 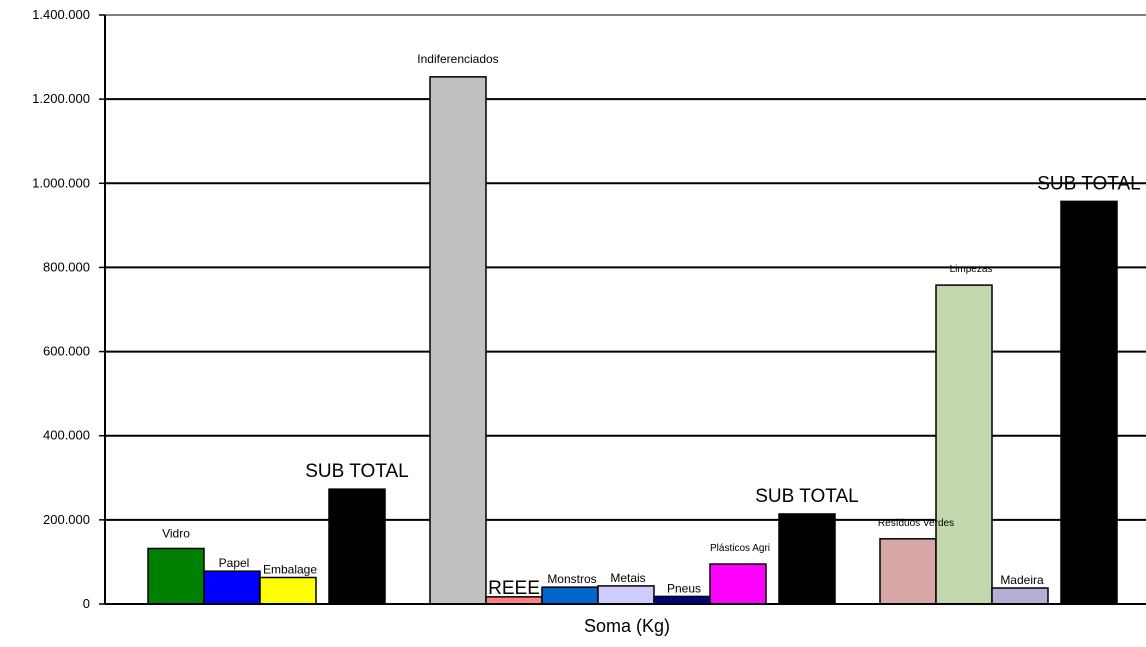 What do you see at coordinates (176, 576) in the screenshot?
I see `bar-vidro` at bounding box center [176, 576].